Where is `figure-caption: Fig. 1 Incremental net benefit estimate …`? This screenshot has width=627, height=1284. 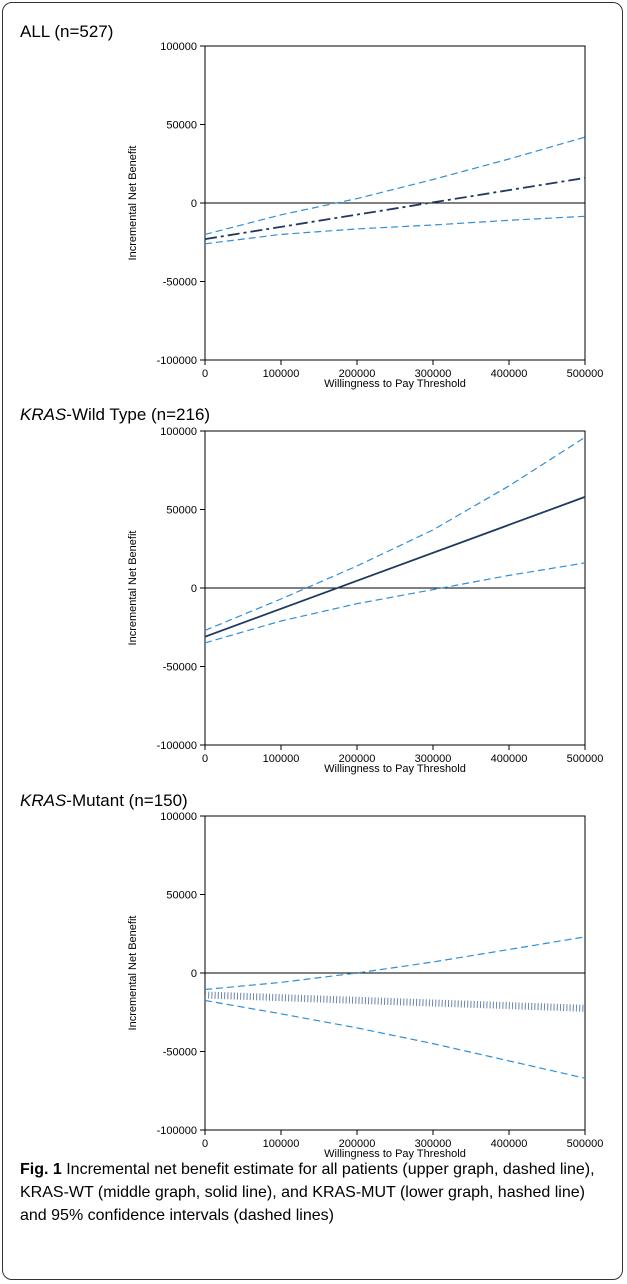 figure-caption: Fig. 1 Incremental net benefit estimate … is located at coordinates (315, 1192).